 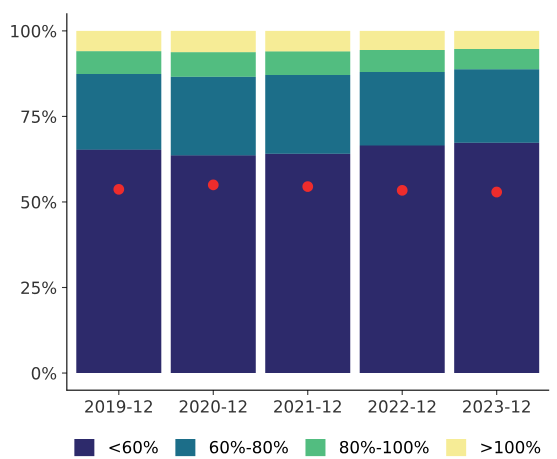 What do you see at coordinates (402, 406) in the screenshot?
I see `x-tick-label: 2022-12` at bounding box center [402, 406].